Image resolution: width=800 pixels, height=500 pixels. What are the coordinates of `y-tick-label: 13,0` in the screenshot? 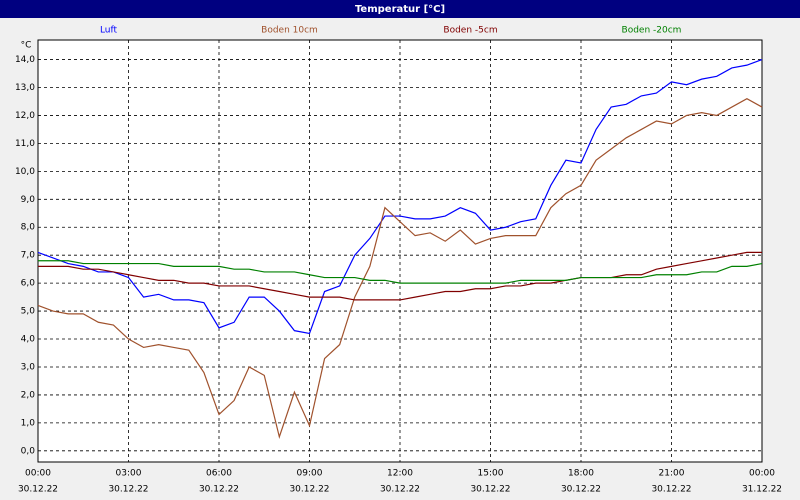 It's located at (25, 88).